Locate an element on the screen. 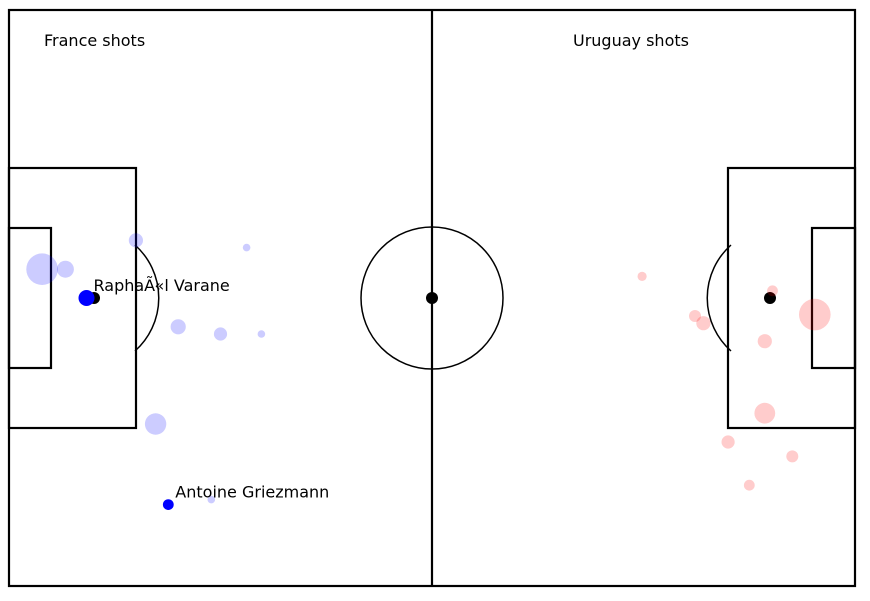 This screenshot has height=601, width=870. right-penalty-spot is located at coordinates (770, 298).